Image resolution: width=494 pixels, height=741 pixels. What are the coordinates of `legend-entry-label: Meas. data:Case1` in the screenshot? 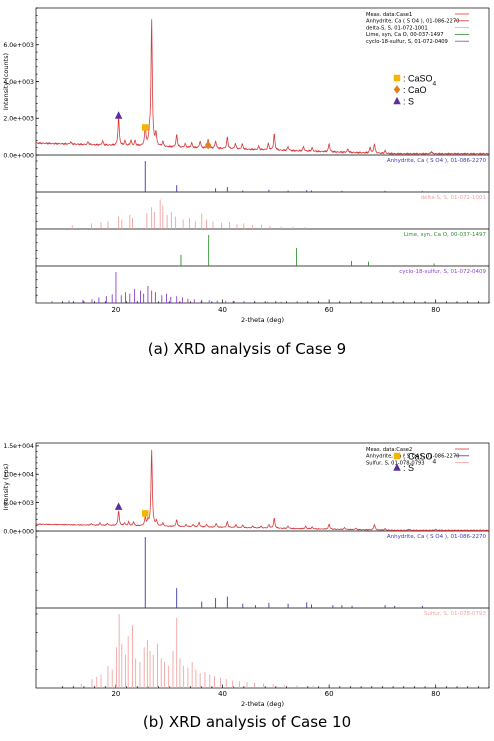 It's located at (389, 15).